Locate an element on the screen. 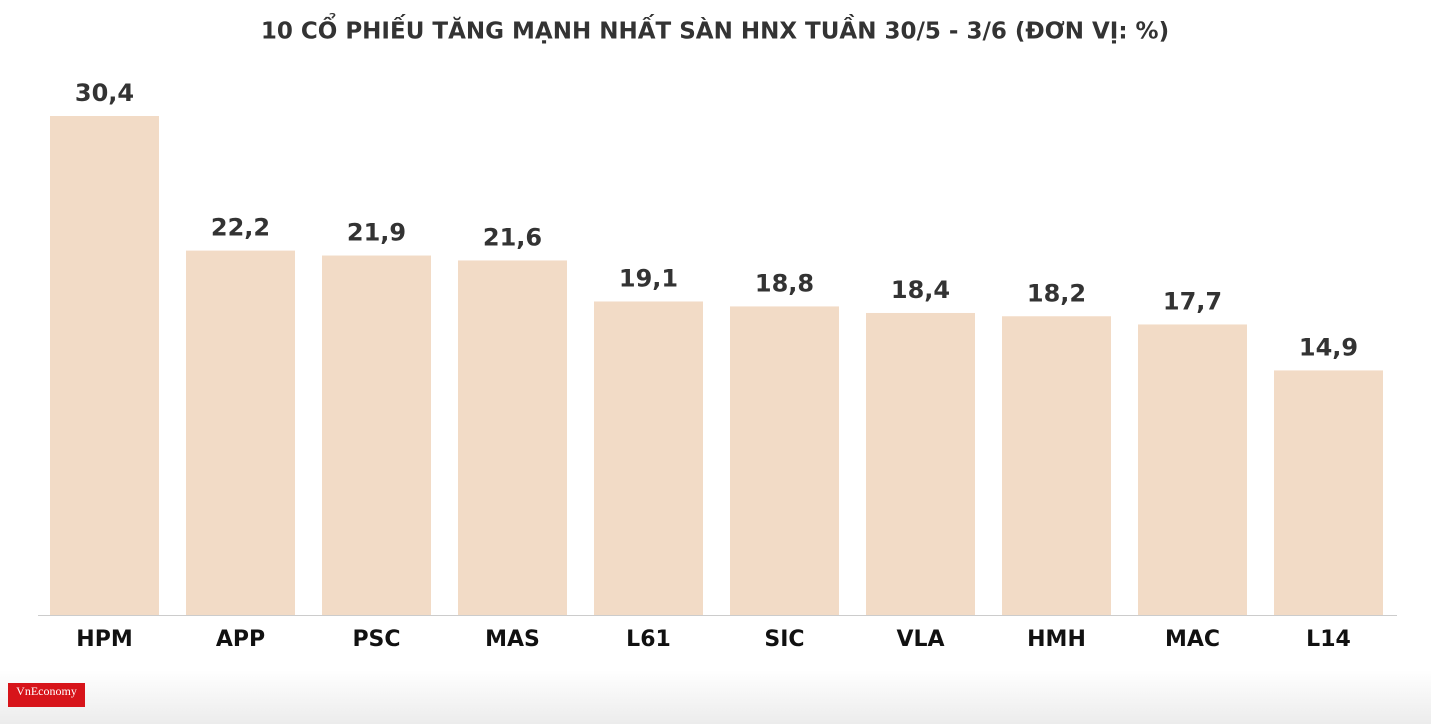 This screenshot has width=1431, height=724. value-label: 17,7 is located at coordinates (1192, 301).